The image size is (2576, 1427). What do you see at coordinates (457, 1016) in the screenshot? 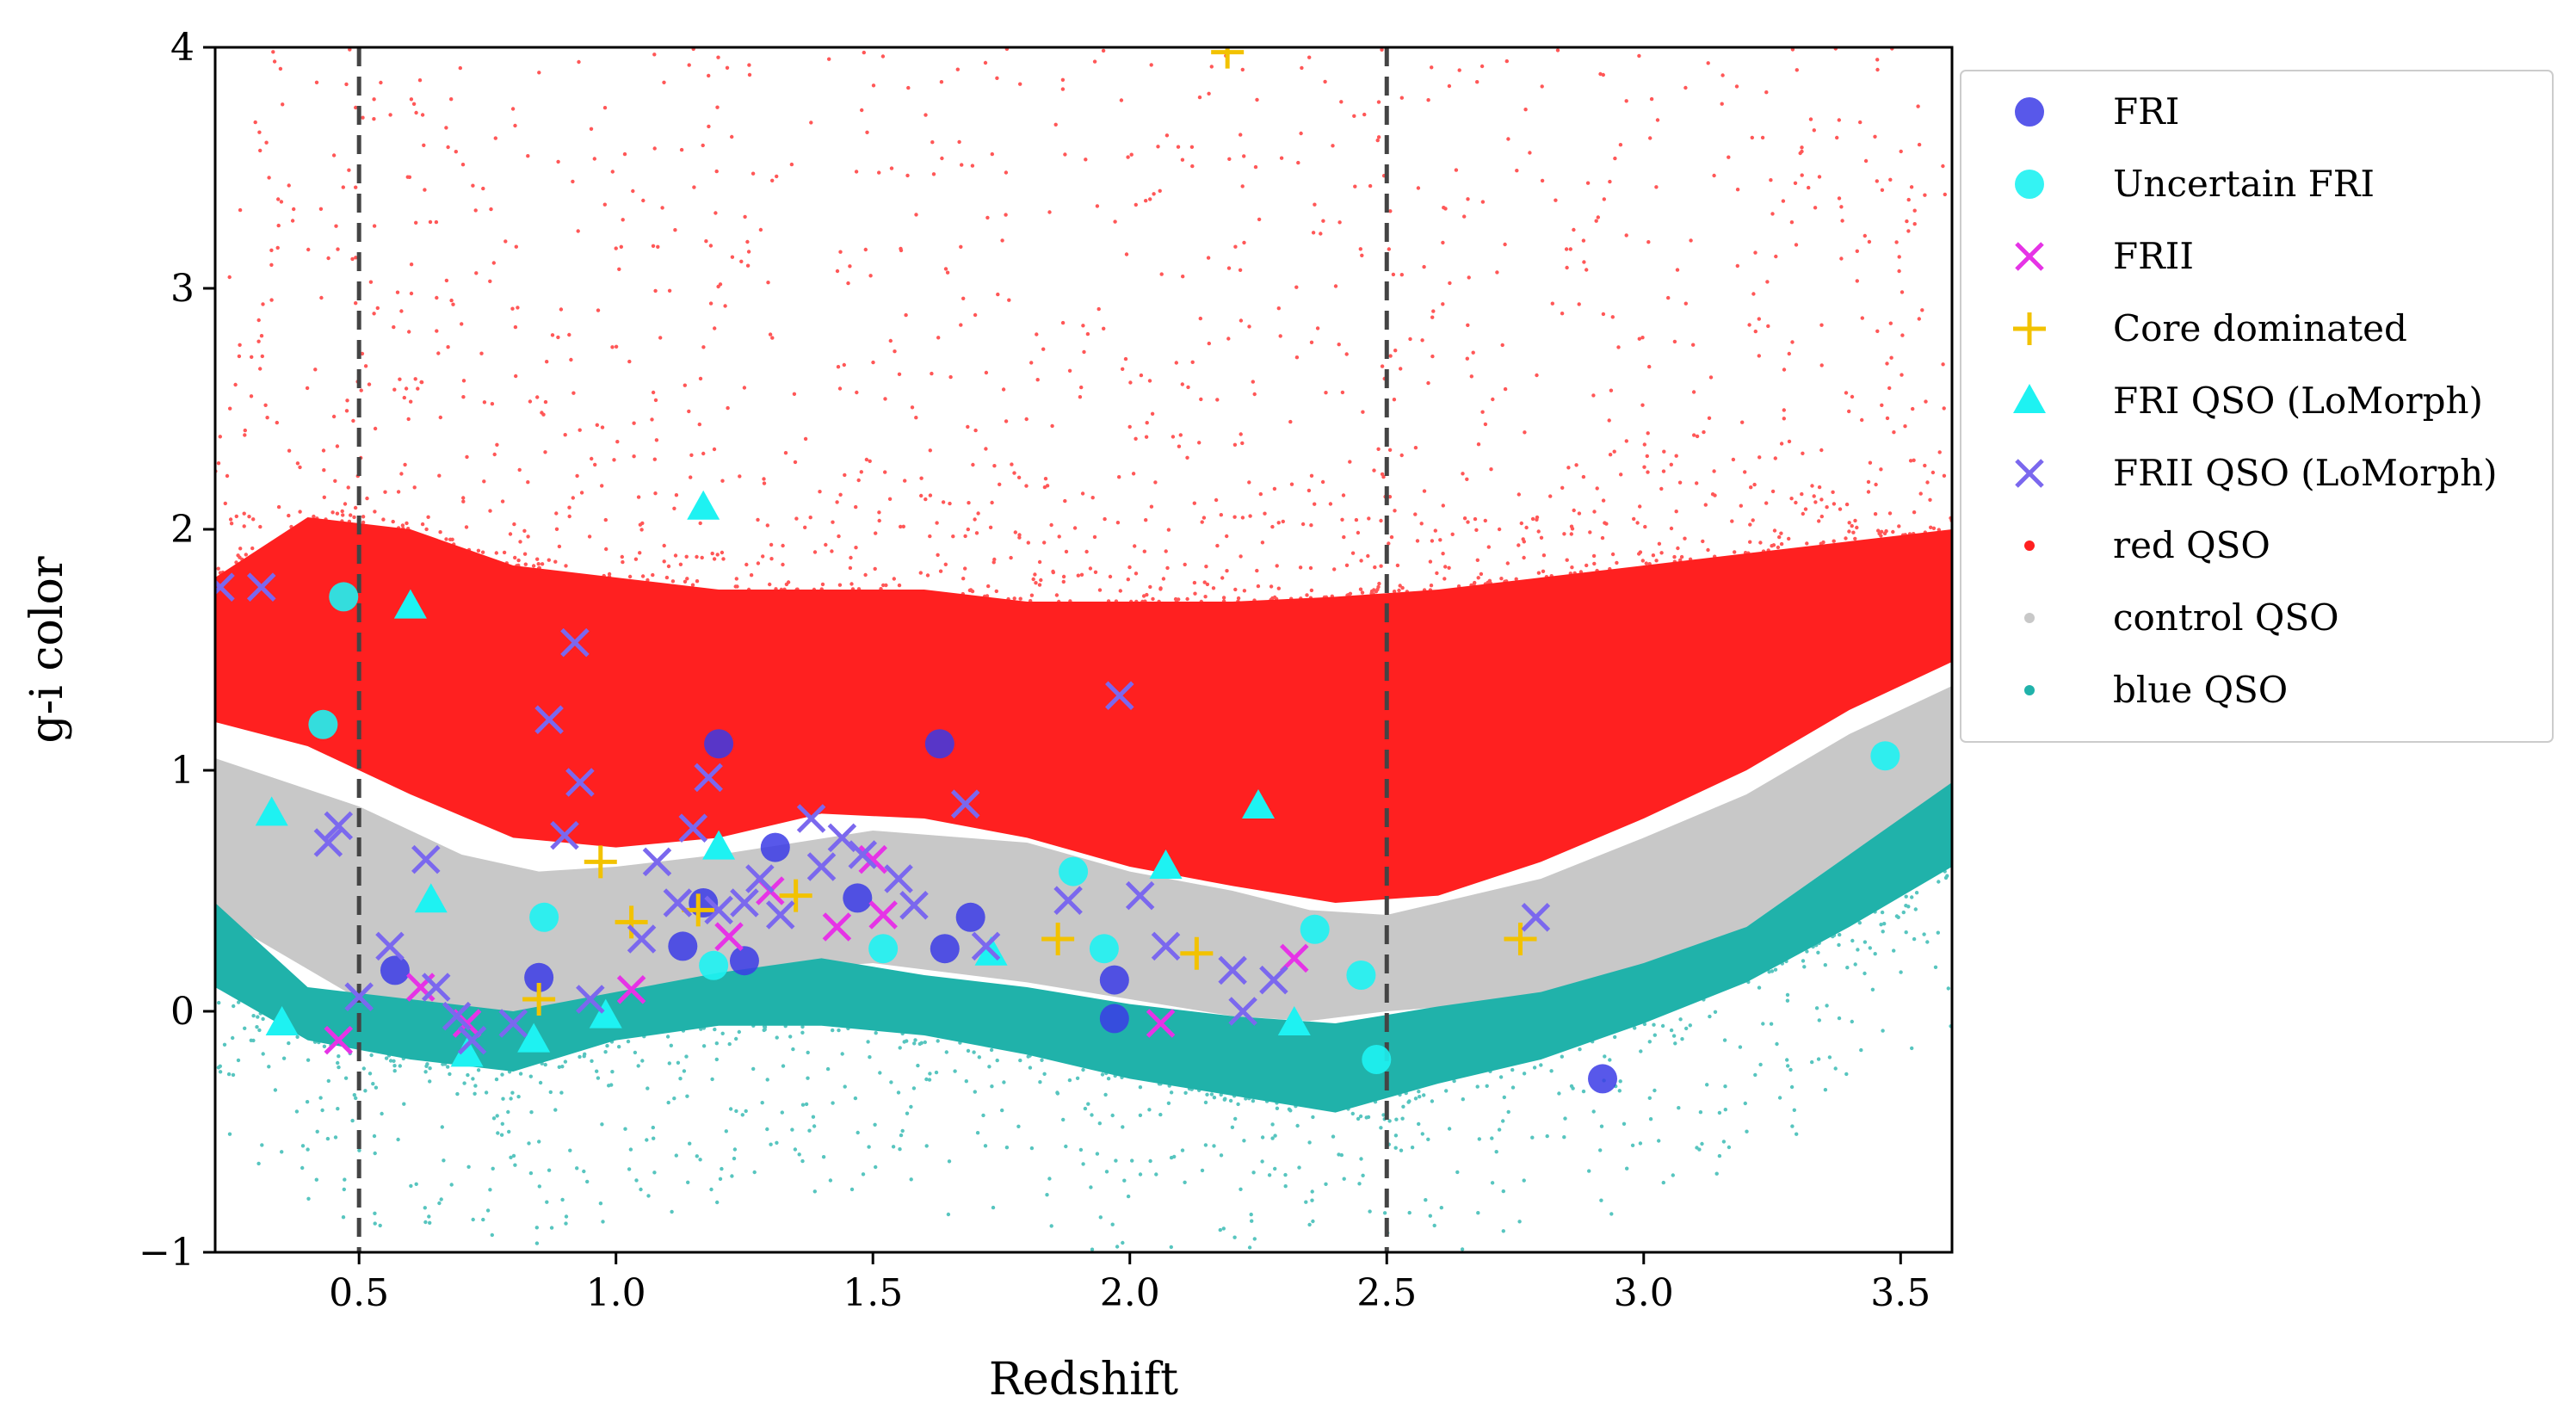
I see `frii-qso-lomorph-point` at bounding box center [457, 1016].